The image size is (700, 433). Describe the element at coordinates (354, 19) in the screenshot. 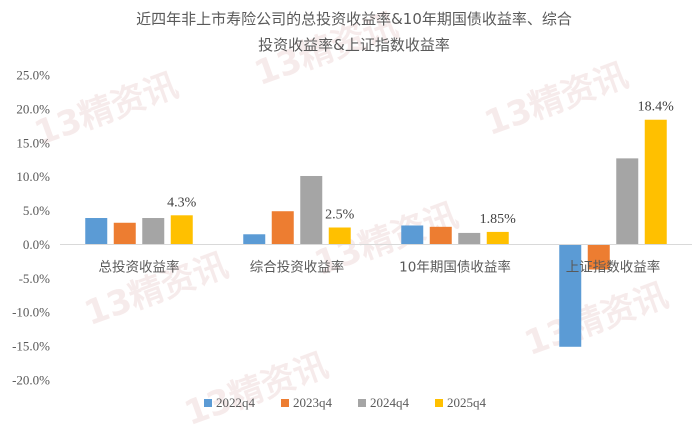

I see `chart-title-line-1: 近四年非上市寿险公司的总投资收益率&10年期国债收益率、综合` at that location.